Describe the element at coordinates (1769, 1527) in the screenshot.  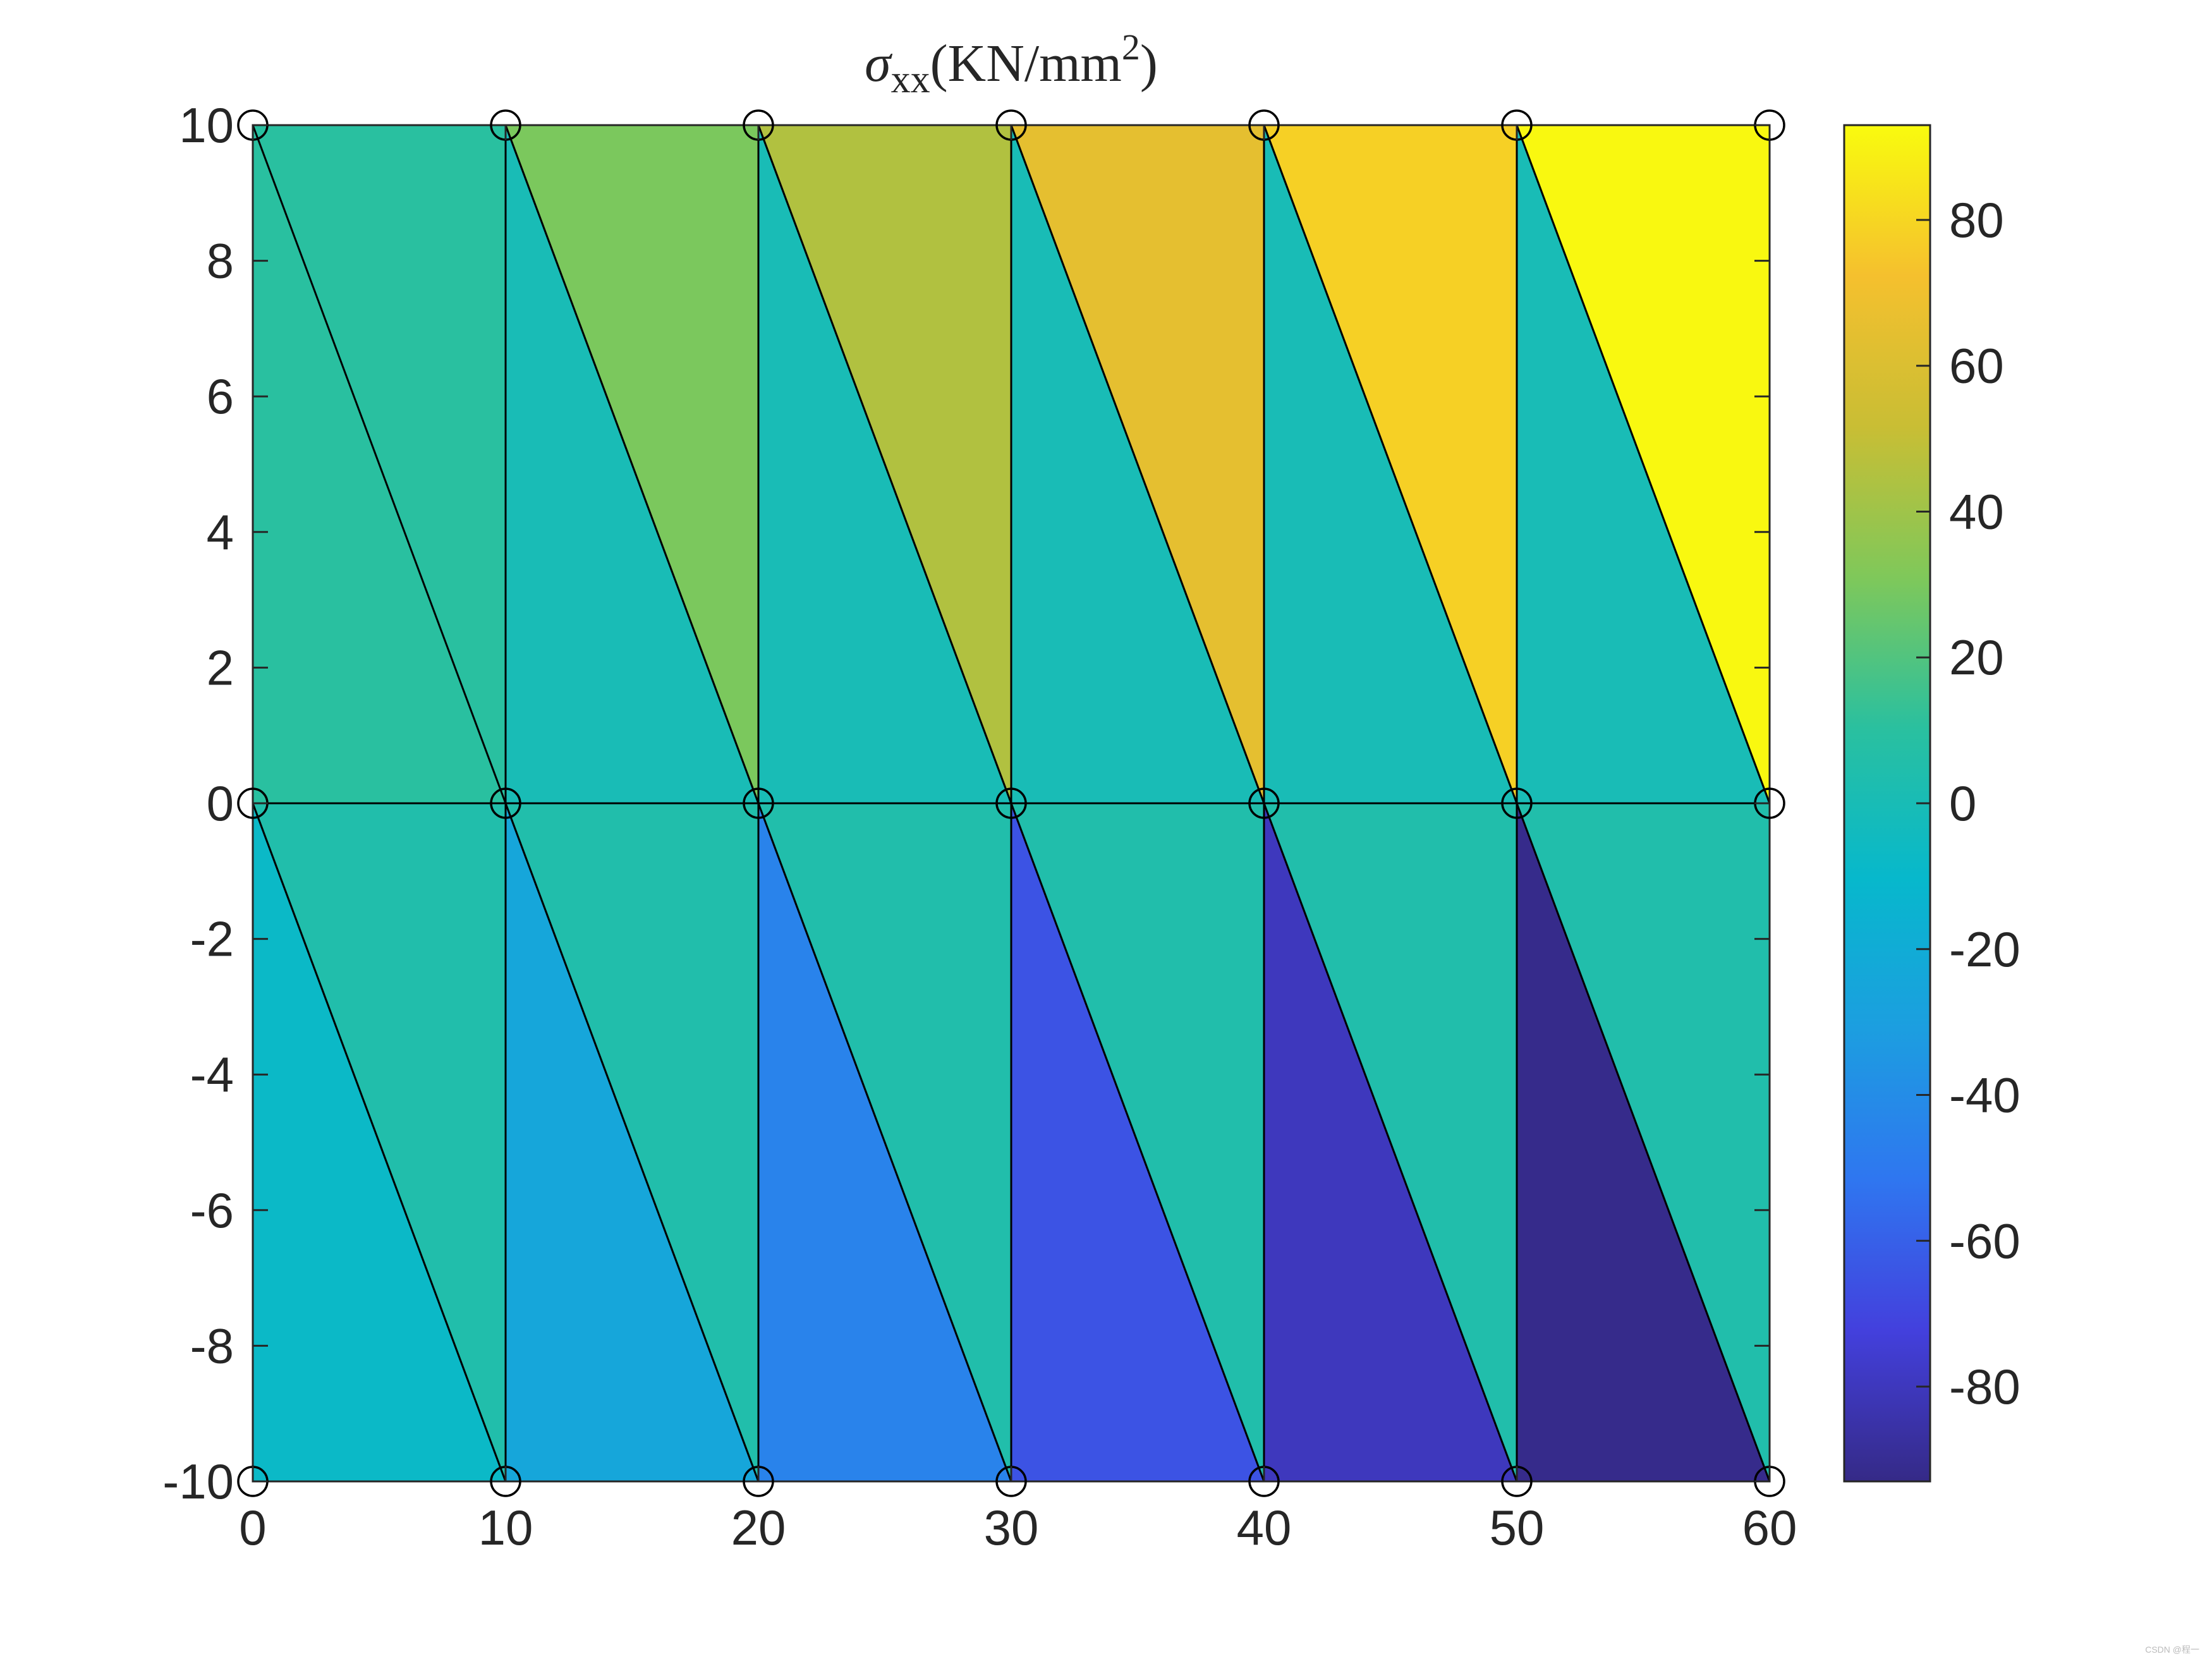
I see `x-tick-label: 60` at that location.